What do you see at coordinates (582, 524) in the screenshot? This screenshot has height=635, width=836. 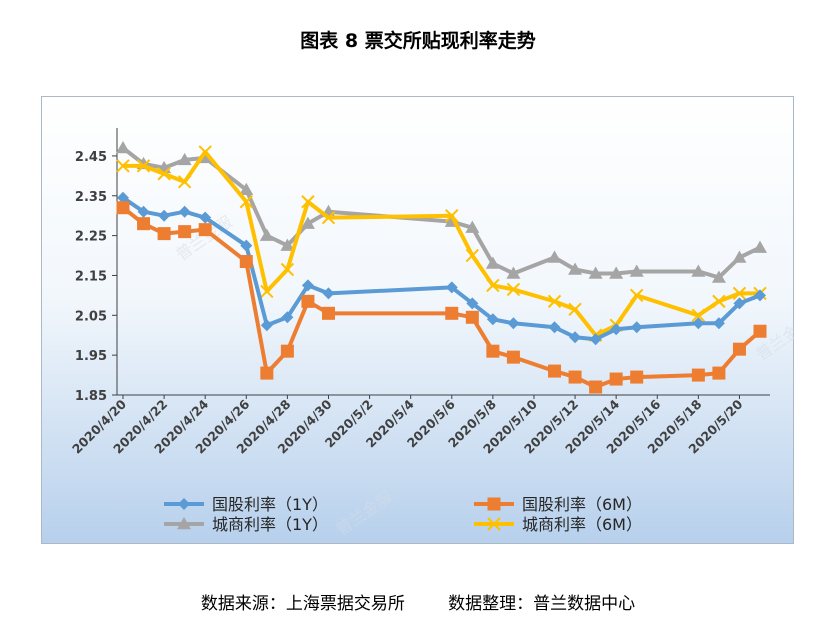 I see `legend-label: 城商利率（6M）` at bounding box center [582, 524].